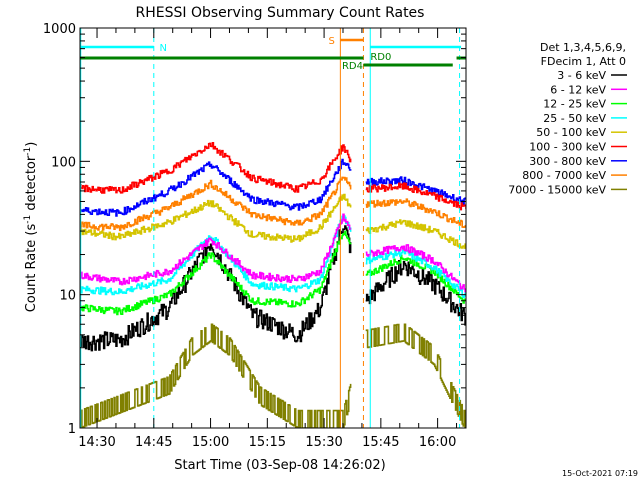  Describe the element at coordinates (279, 465) in the screenshot. I see `x-axis-label: Start Time (03-Sep-08 14:26:02)` at that location.